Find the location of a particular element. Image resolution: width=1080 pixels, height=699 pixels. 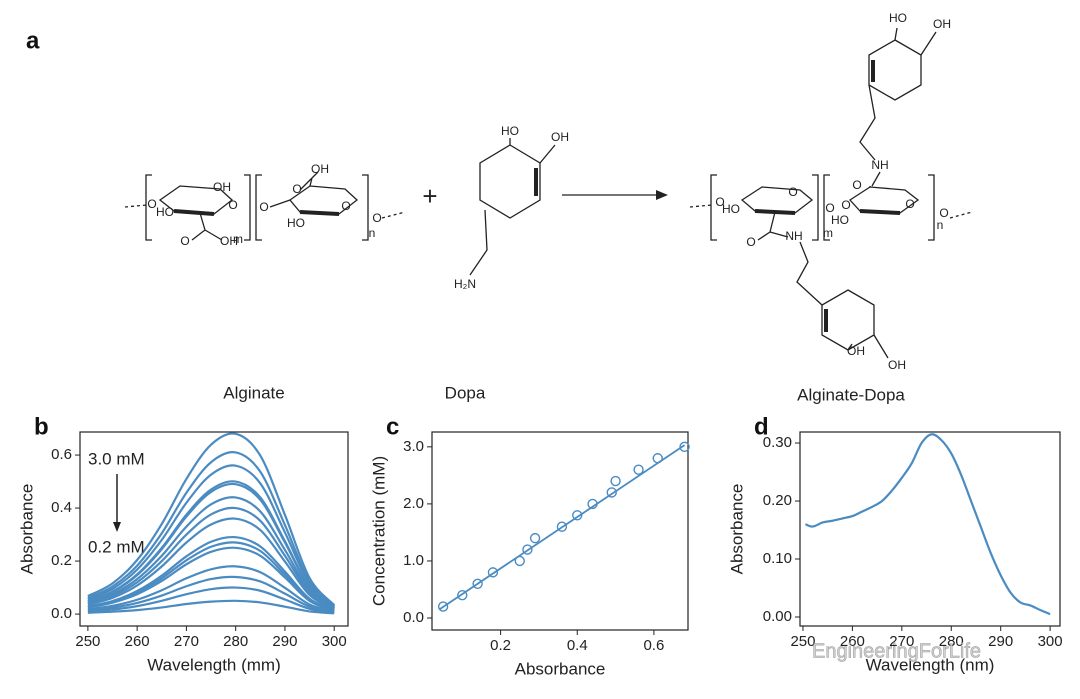

y-tick-label: 0.4 is located at coordinates (61, 507).